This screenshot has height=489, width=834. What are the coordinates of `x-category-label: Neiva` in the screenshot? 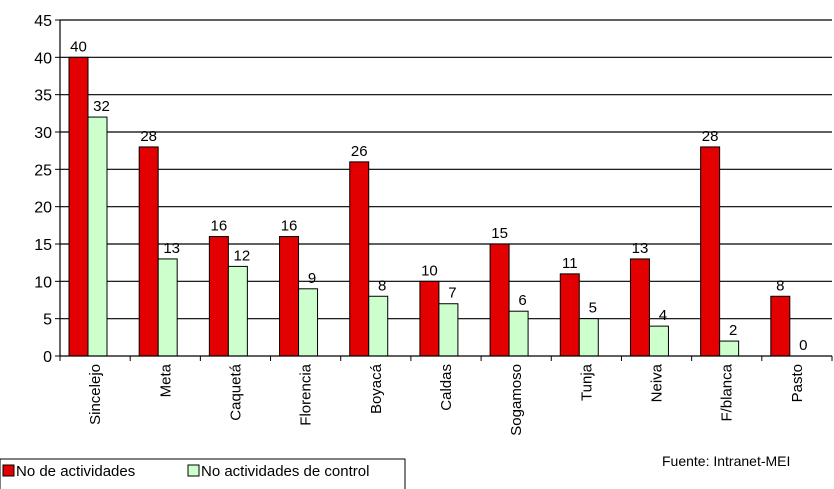 It's located at (657, 382).